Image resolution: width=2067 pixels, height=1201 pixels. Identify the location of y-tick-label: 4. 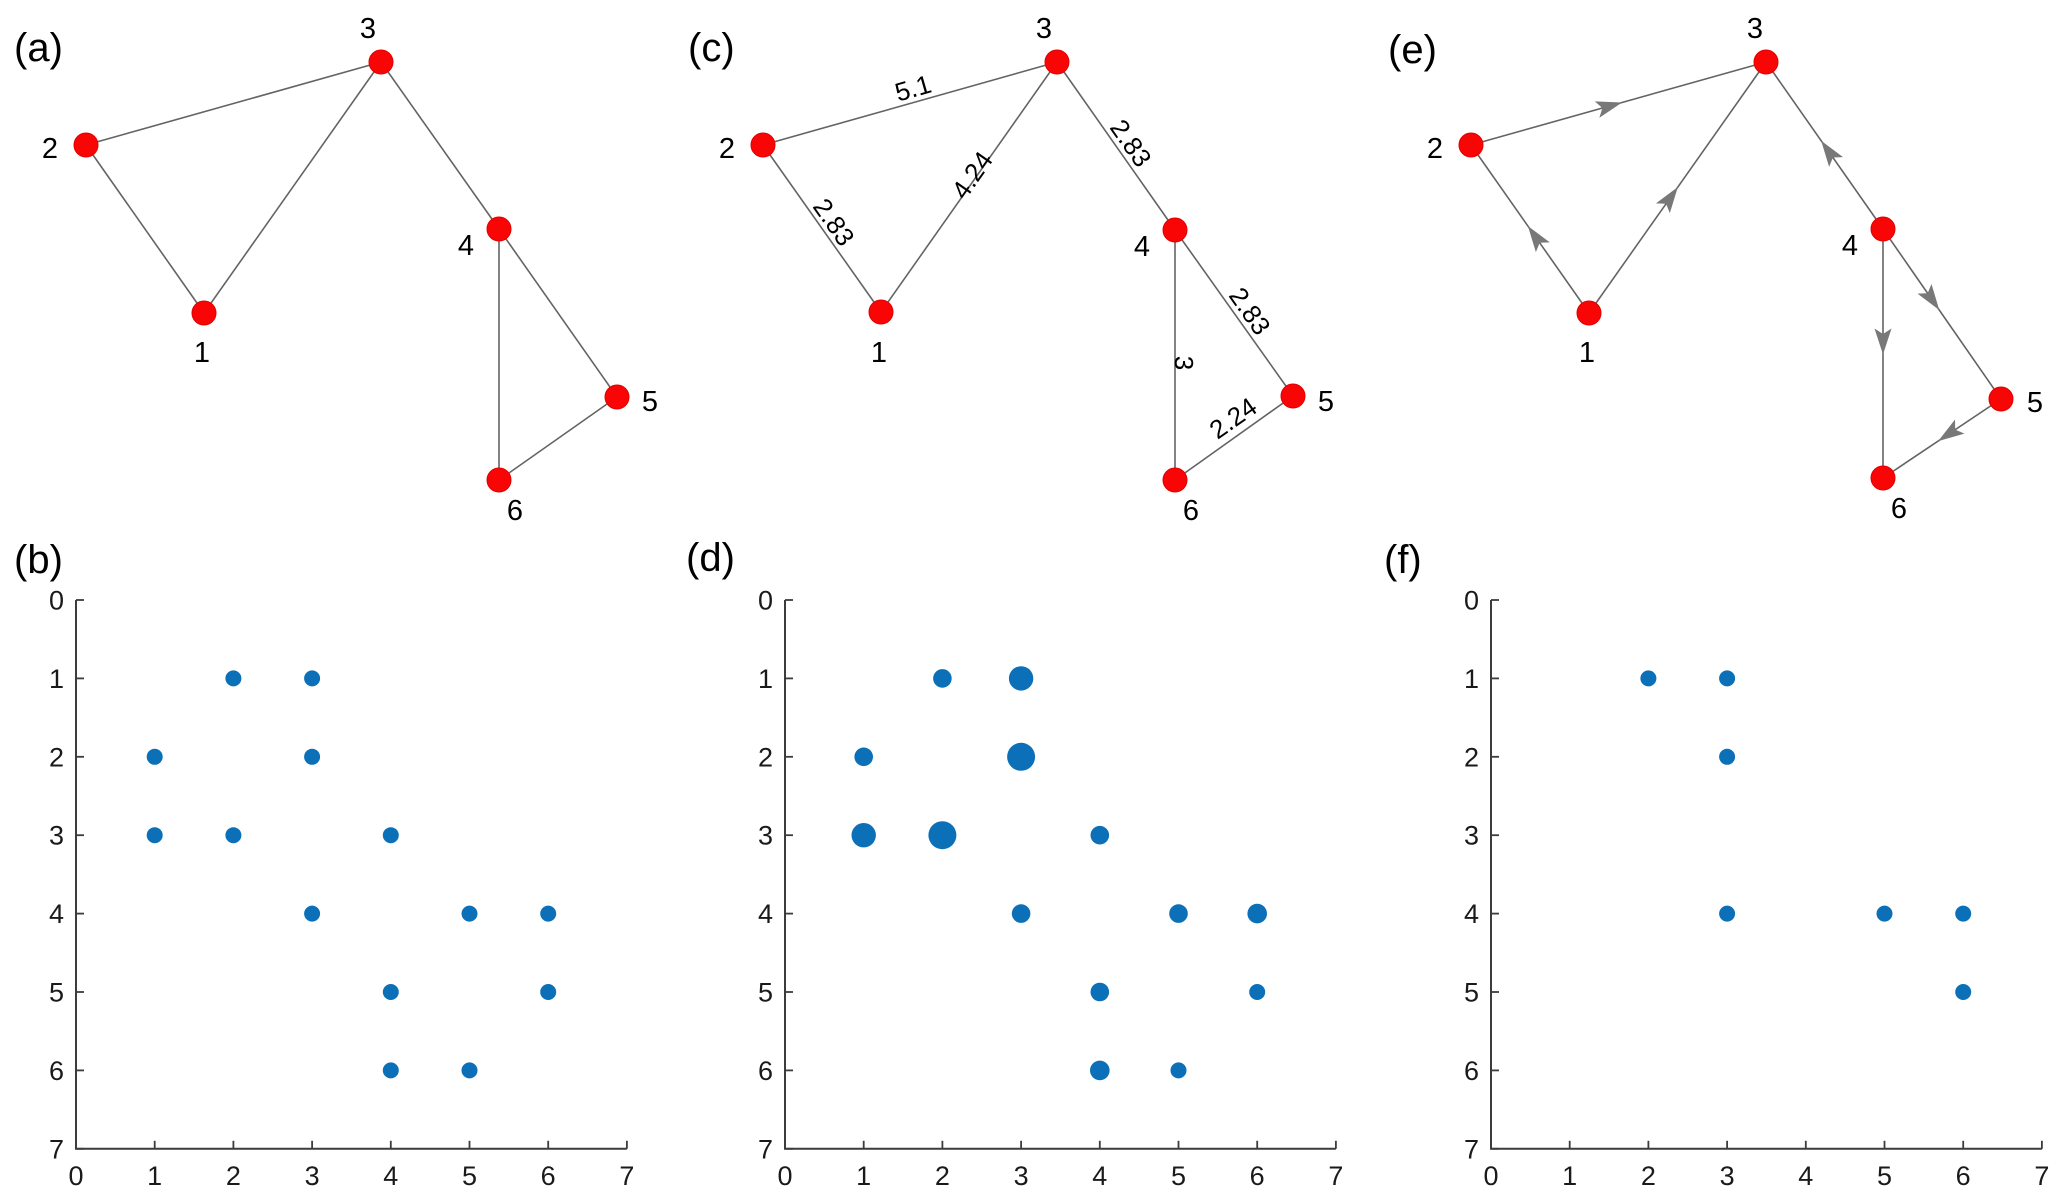
(56, 914).